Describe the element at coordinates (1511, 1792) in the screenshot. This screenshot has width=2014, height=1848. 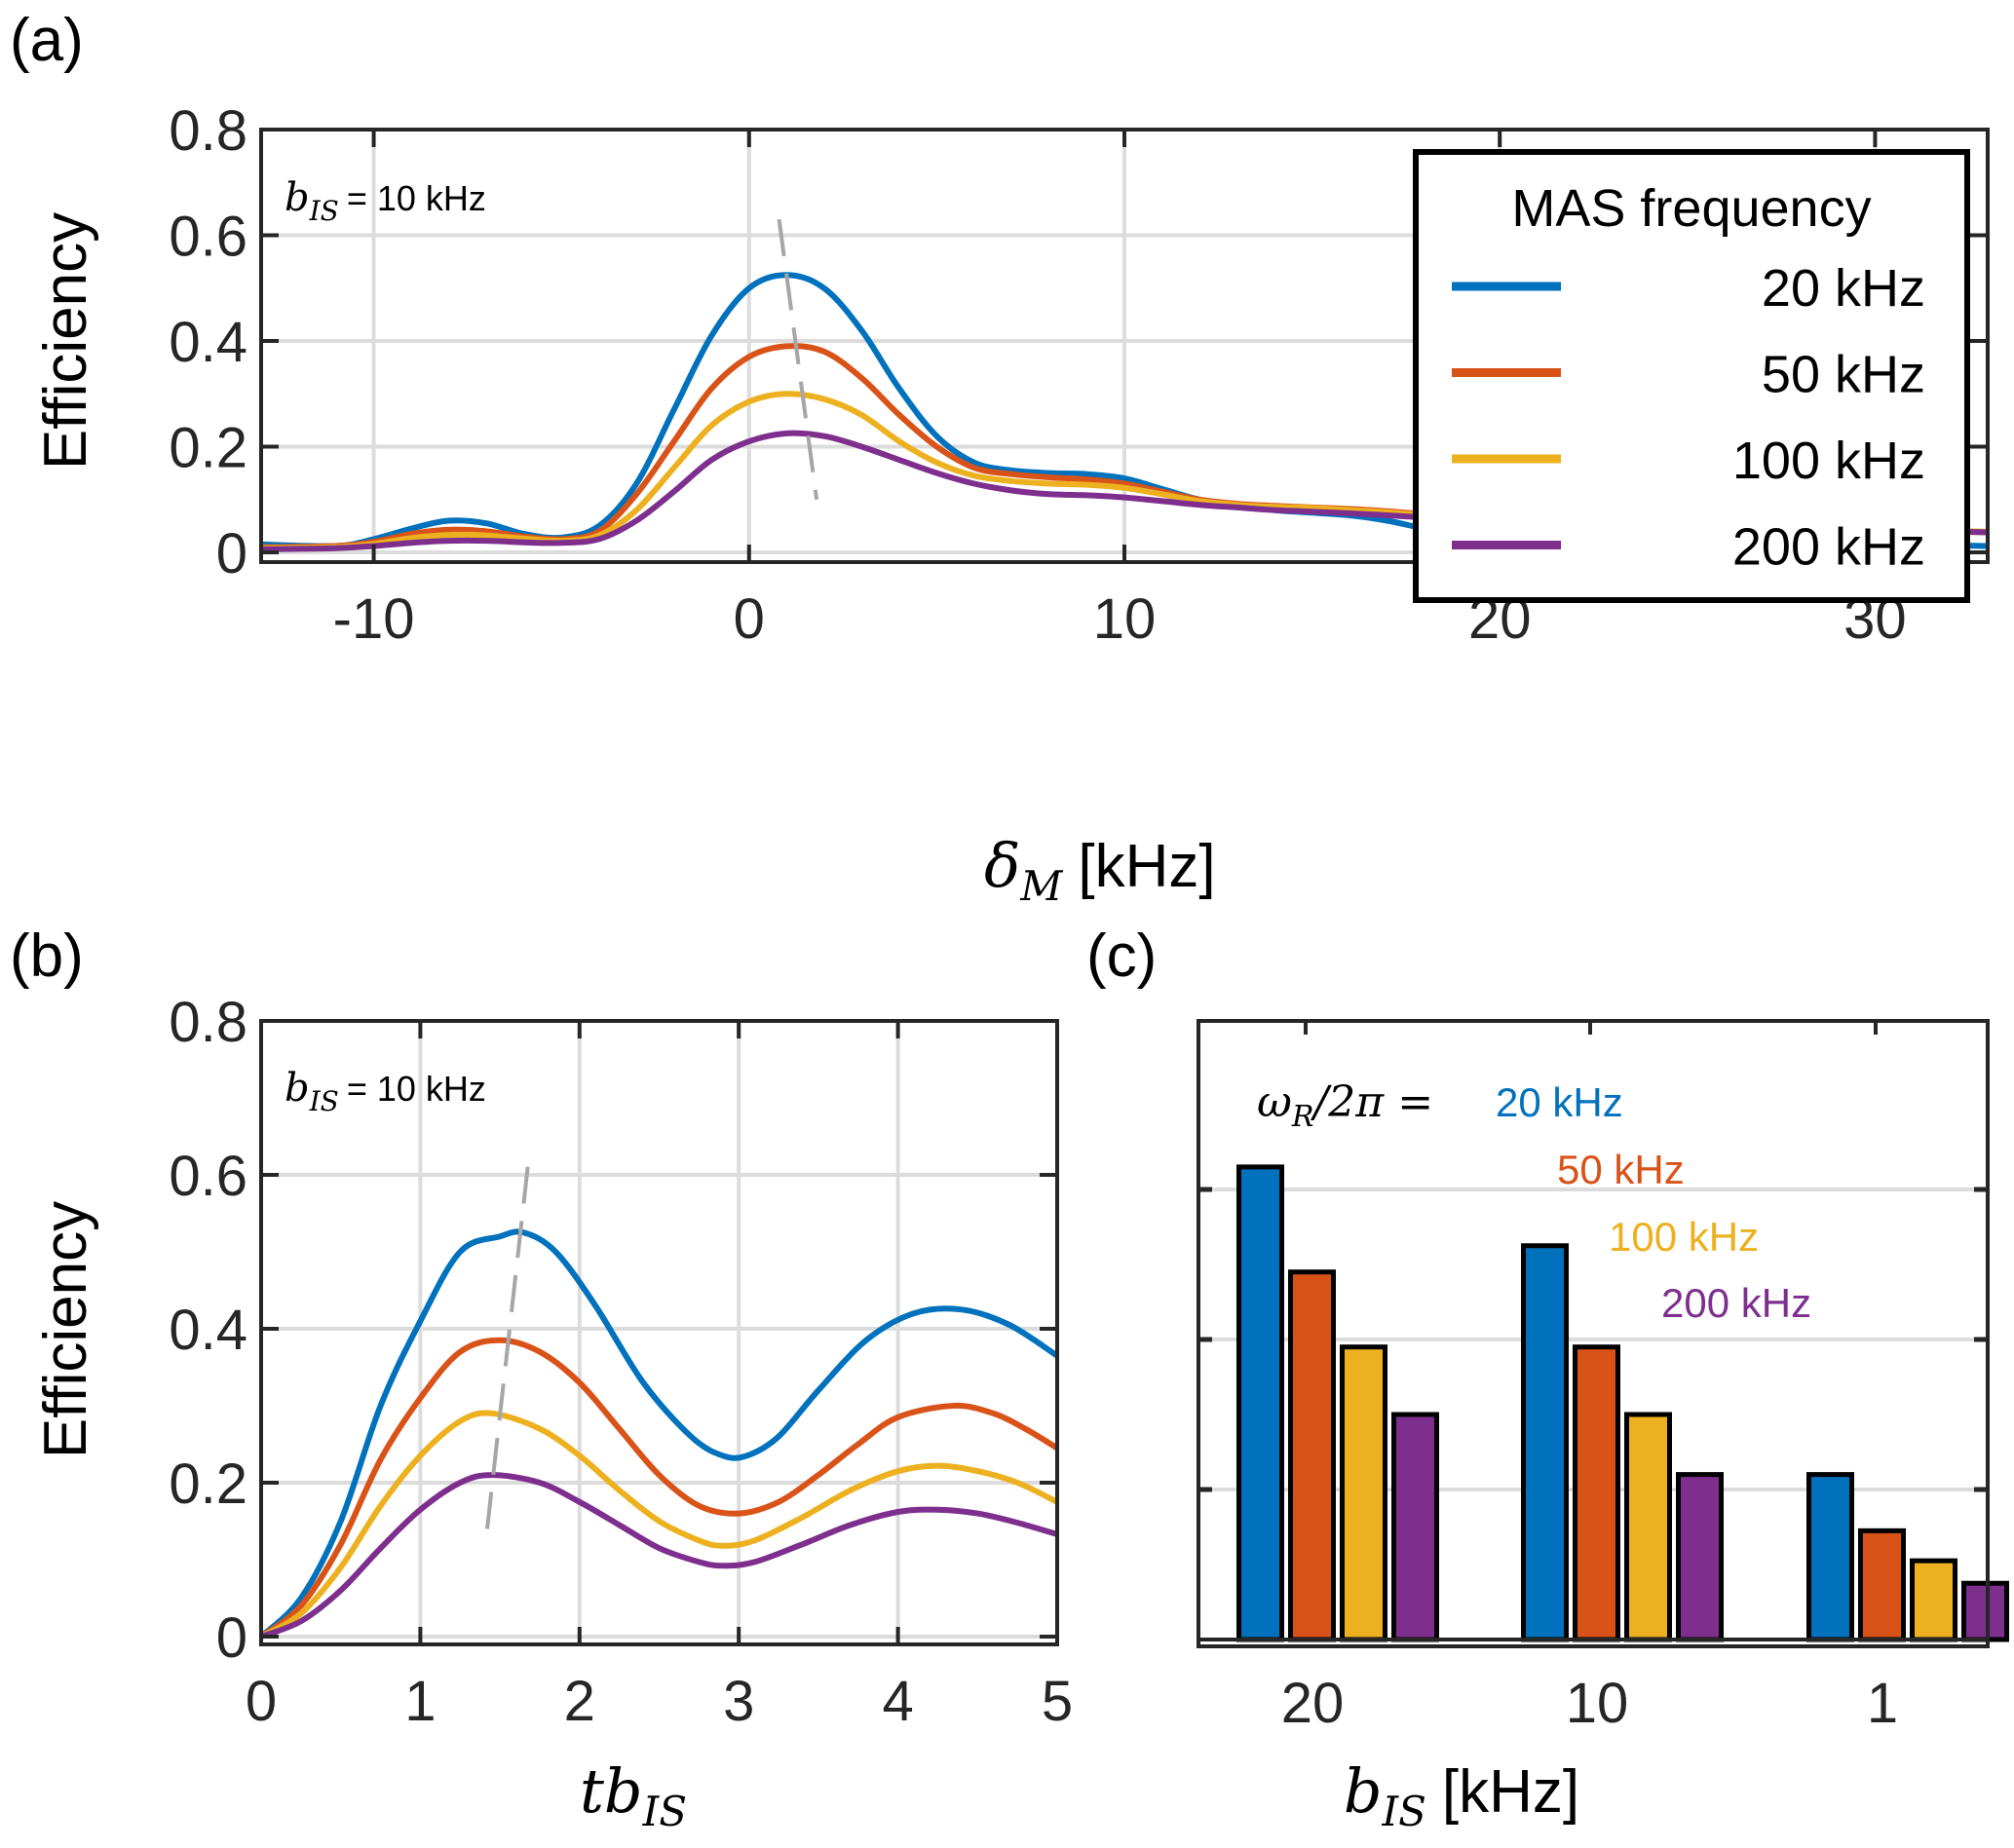
I see `c-xlabel-unit: [kHz]` at that location.